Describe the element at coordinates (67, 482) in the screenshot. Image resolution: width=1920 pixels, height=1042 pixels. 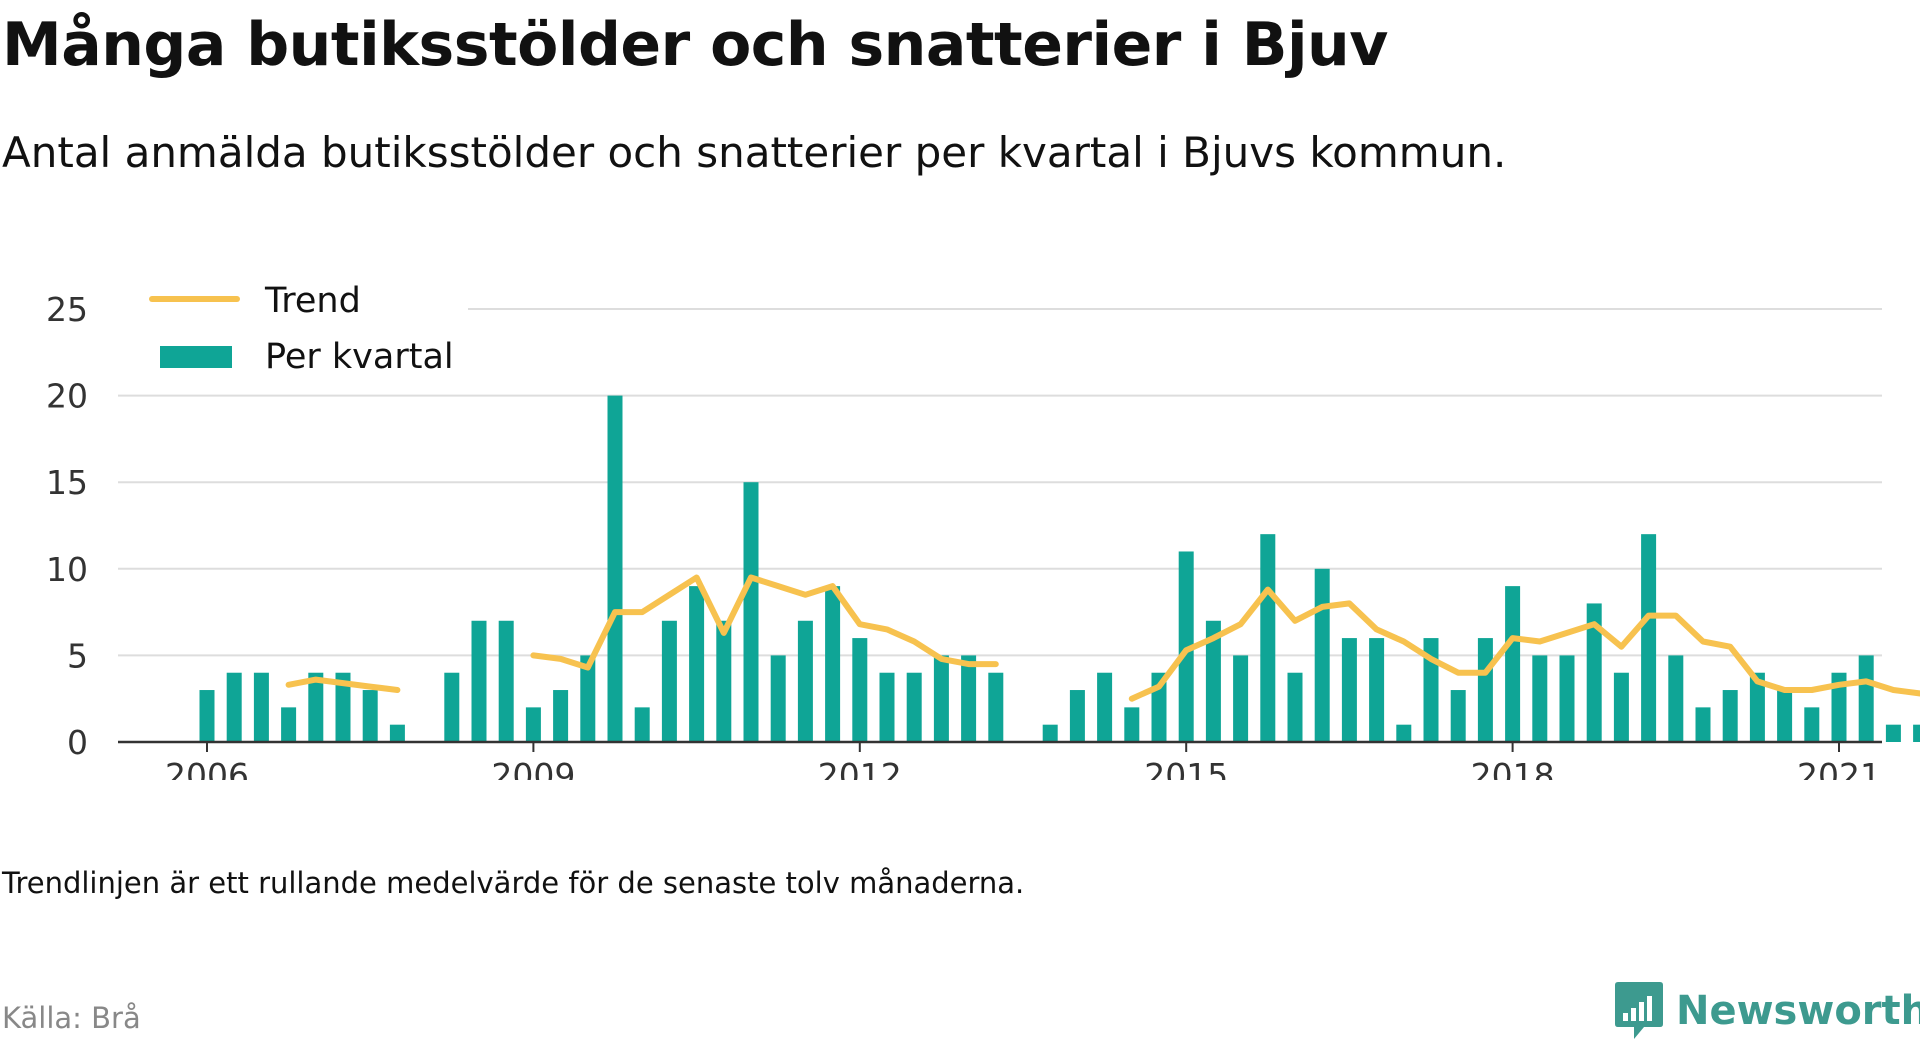
I see `y-tick-label: 15` at that location.